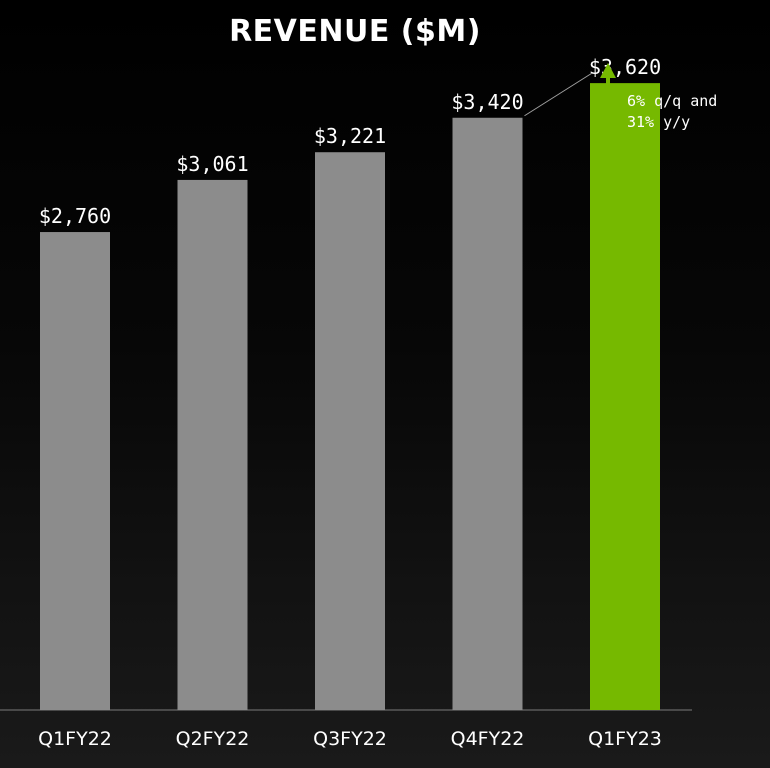 The width and height of the screenshot is (770, 768). What do you see at coordinates (488, 739) in the screenshot?
I see `category-label-q4fy22: Q4FY22` at bounding box center [488, 739].